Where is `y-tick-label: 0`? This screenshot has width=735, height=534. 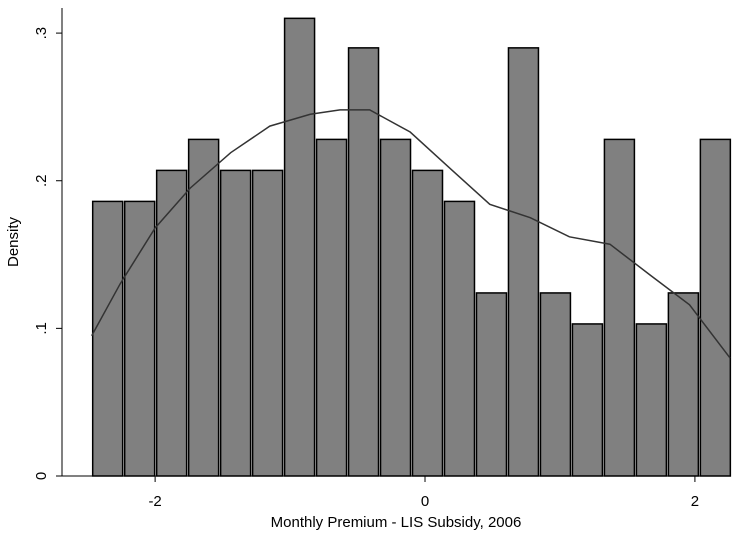
y-tick-label: 0 is located at coordinates (41, 476).